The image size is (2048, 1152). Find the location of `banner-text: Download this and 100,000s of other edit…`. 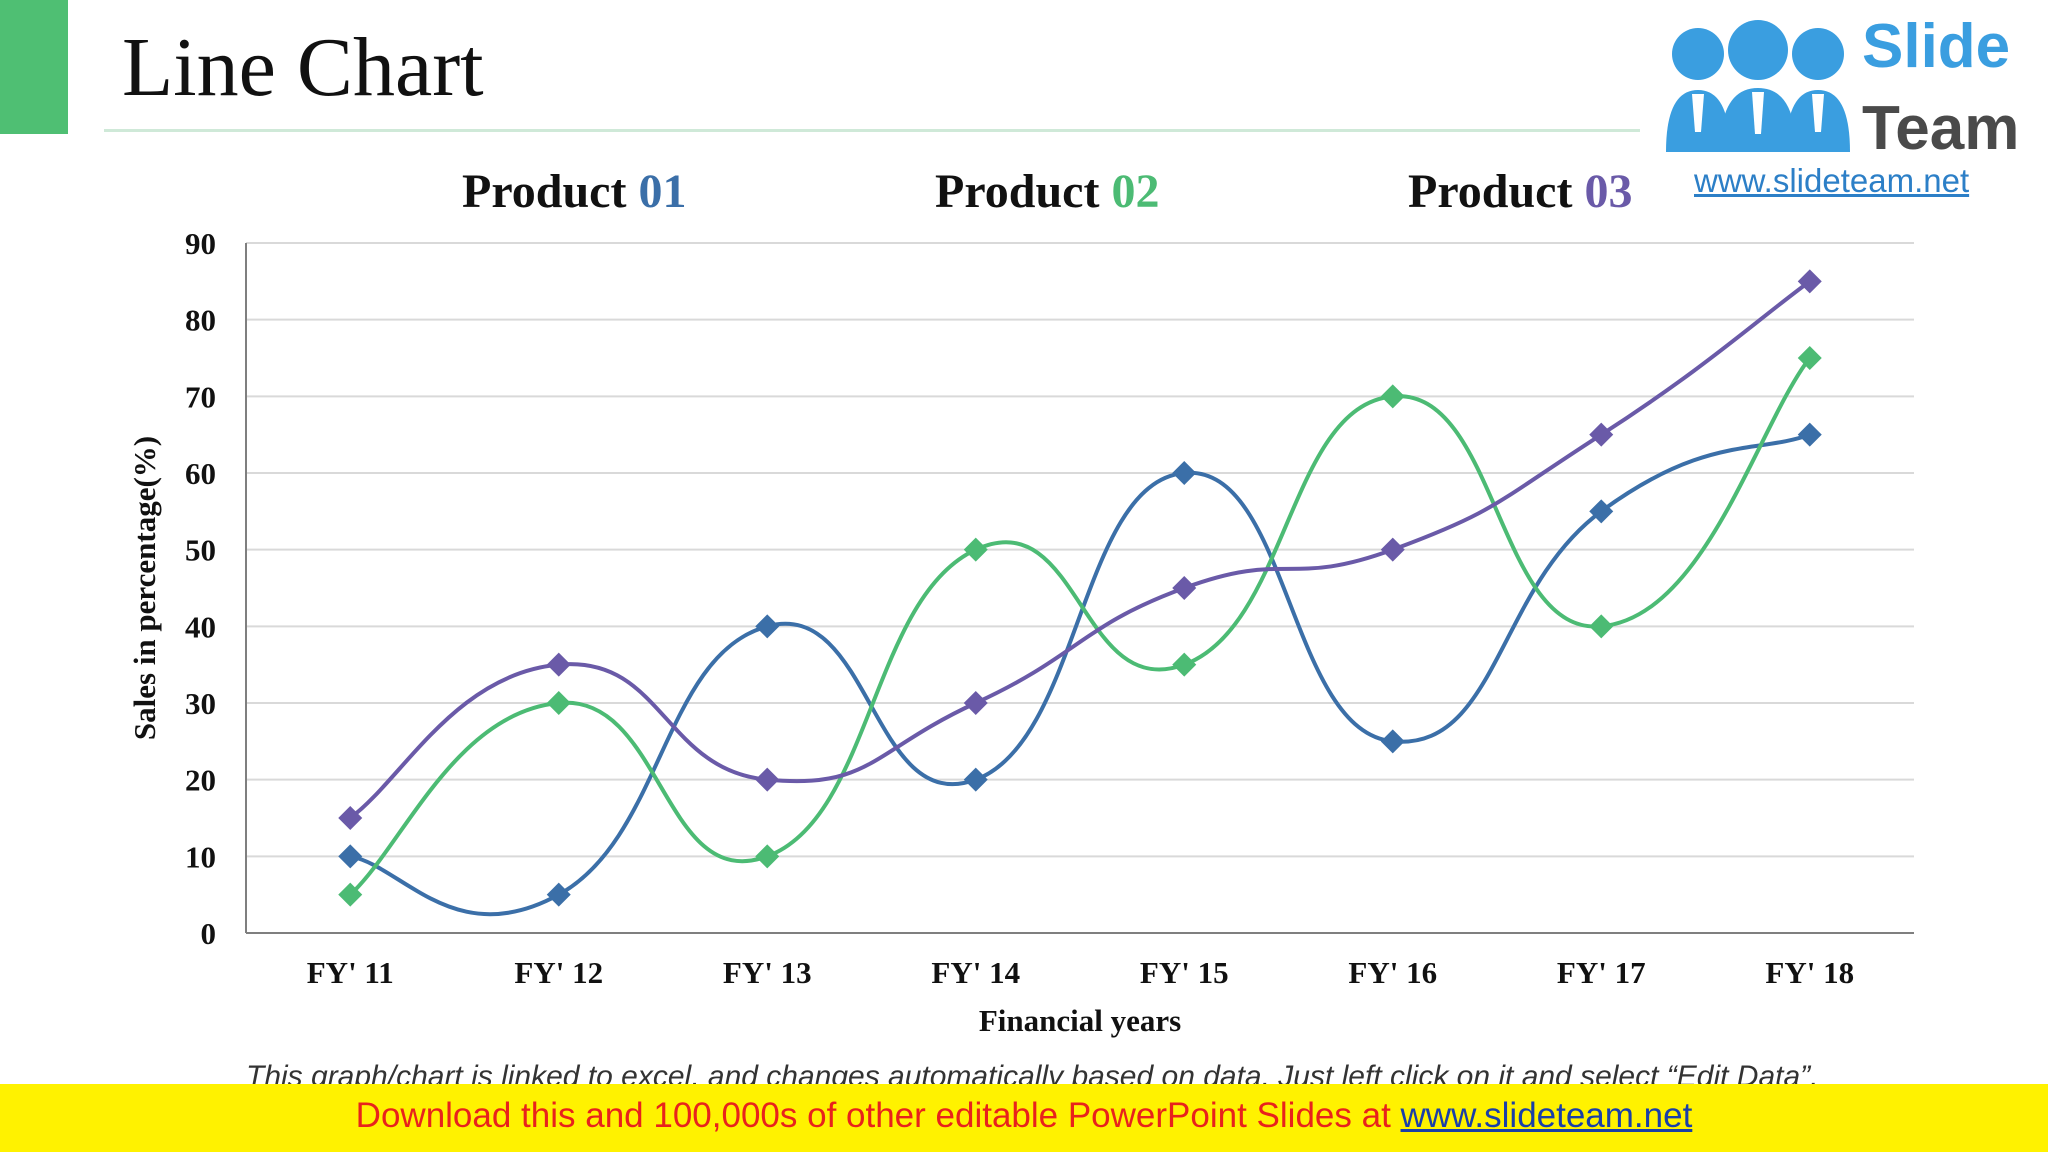

banner-text: Download this and 100,000s of other edit… is located at coordinates (1024, 1115).